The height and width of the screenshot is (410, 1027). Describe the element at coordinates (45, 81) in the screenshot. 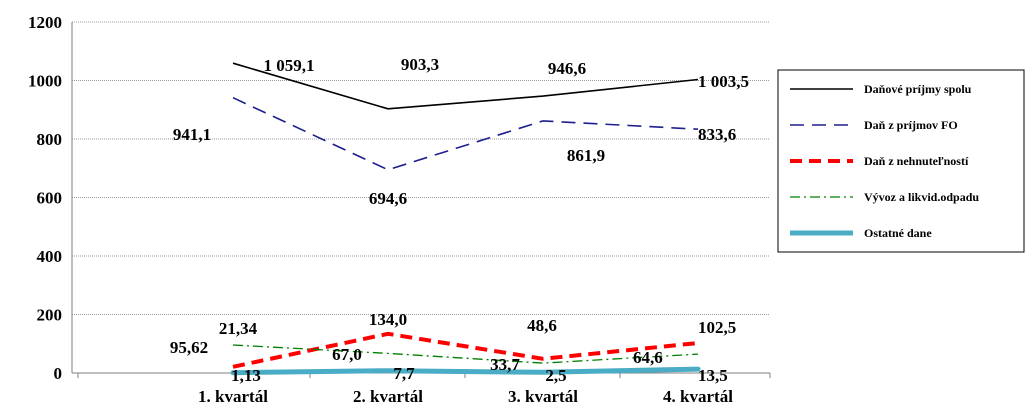

I see `y-tick-label: 1000` at that location.